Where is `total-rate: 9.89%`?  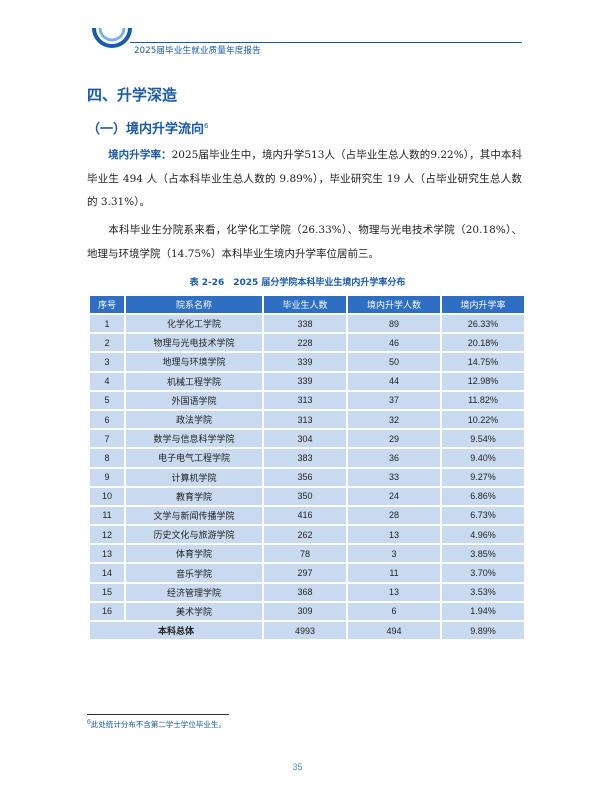 total-rate: 9.89% is located at coordinates (483, 631).